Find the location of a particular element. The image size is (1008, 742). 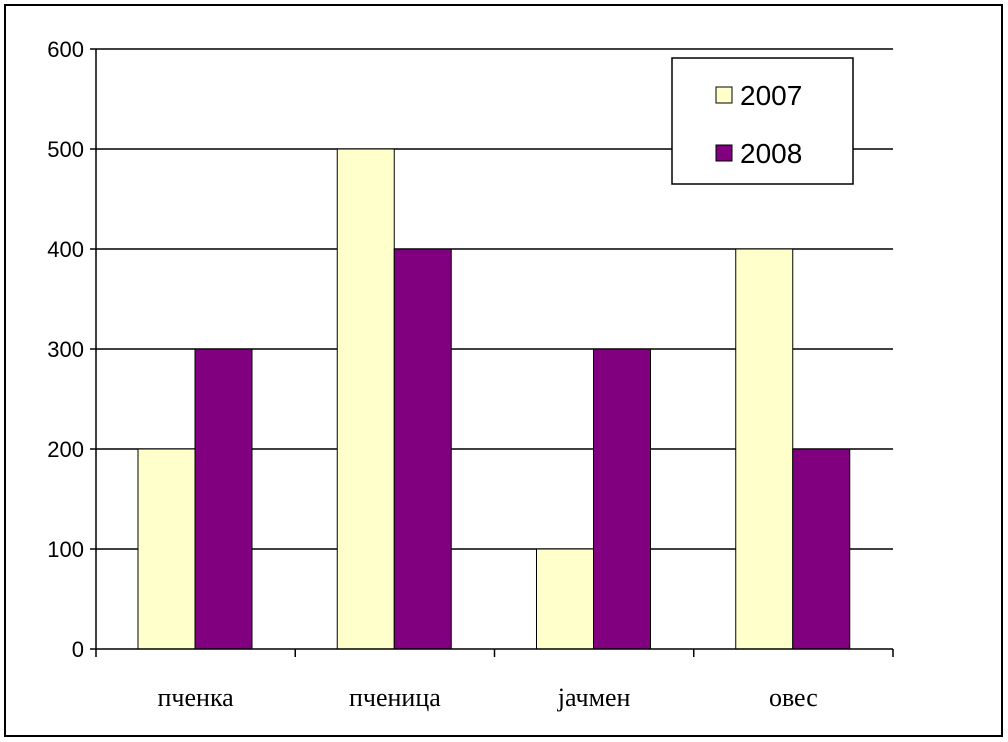

legend-swatch-2007 is located at coordinates (724, 95).